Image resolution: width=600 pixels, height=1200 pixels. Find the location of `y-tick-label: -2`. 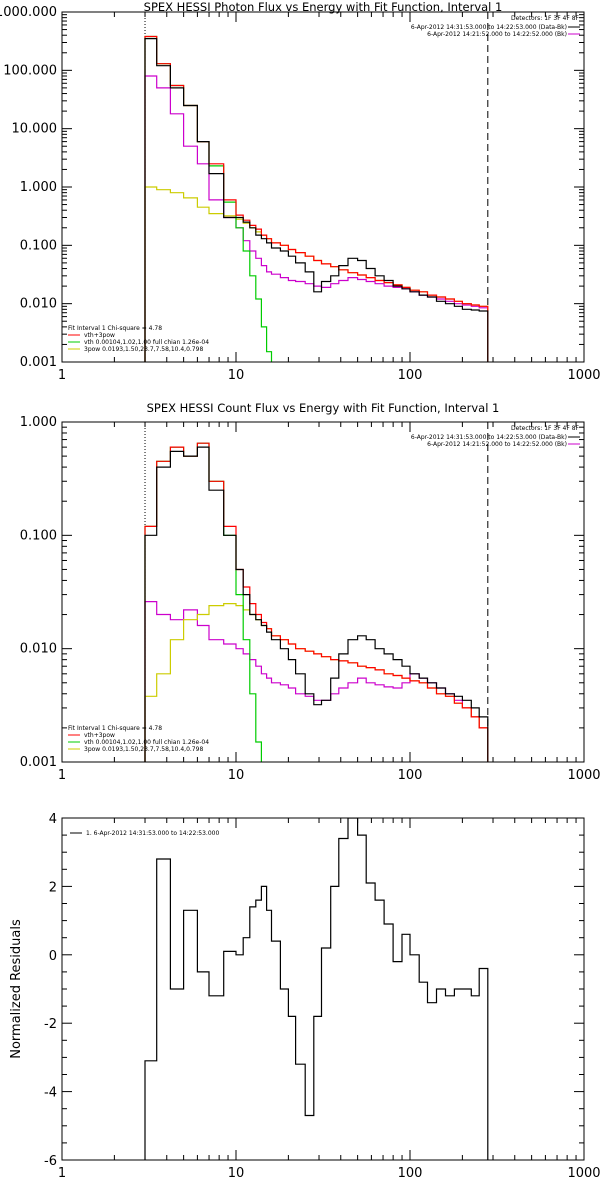

y-tick-label: -2 is located at coordinates (50, 1024).